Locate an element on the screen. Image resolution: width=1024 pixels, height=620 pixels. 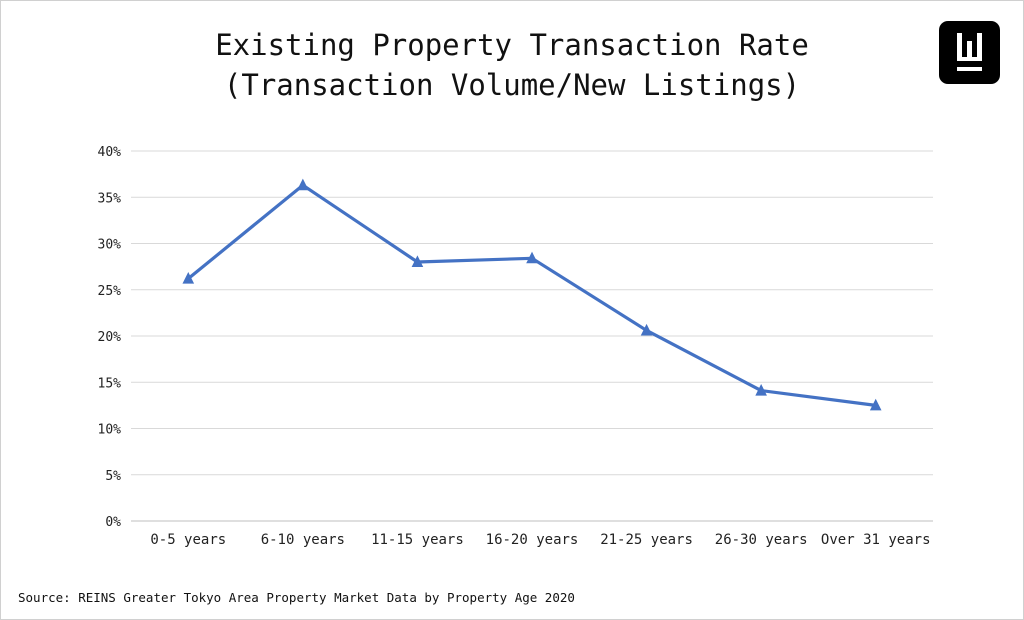
x-tick-label: 21-25 years is located at coordinates (646, 540).